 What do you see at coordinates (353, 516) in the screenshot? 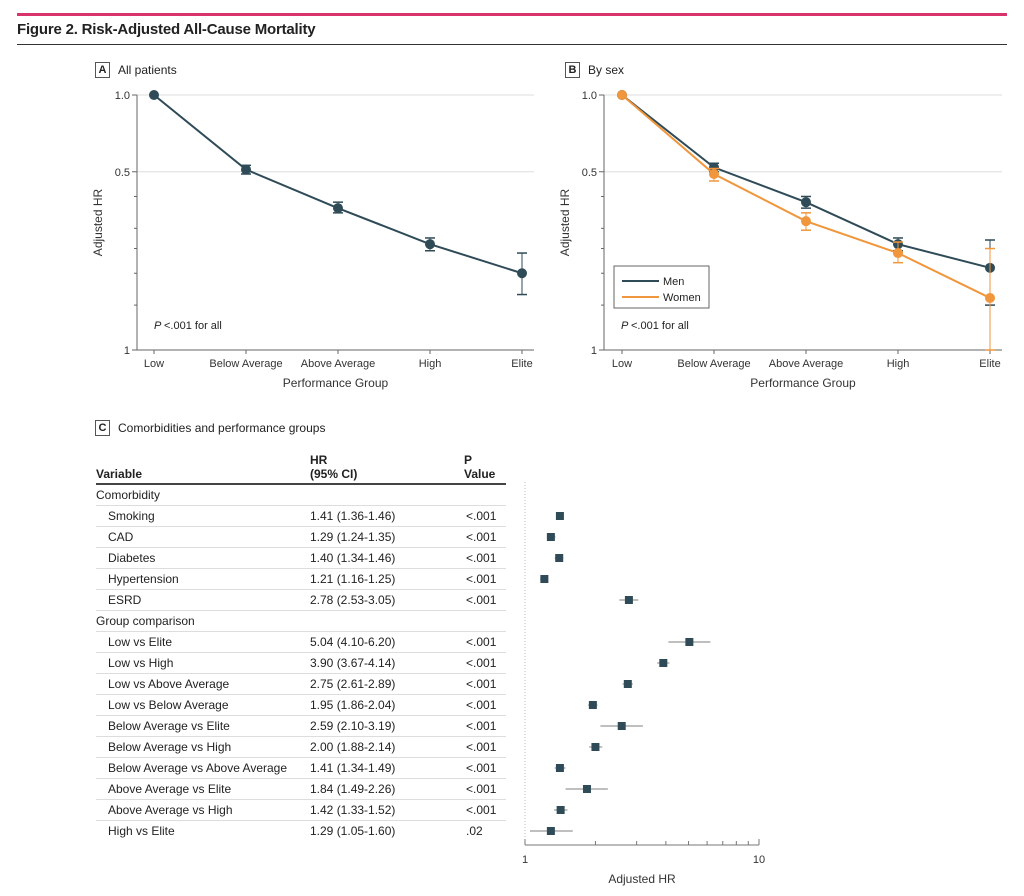
I see `row-hr-ci: 1.41 (1.36-1.46)` at bounding box center [353, 516].